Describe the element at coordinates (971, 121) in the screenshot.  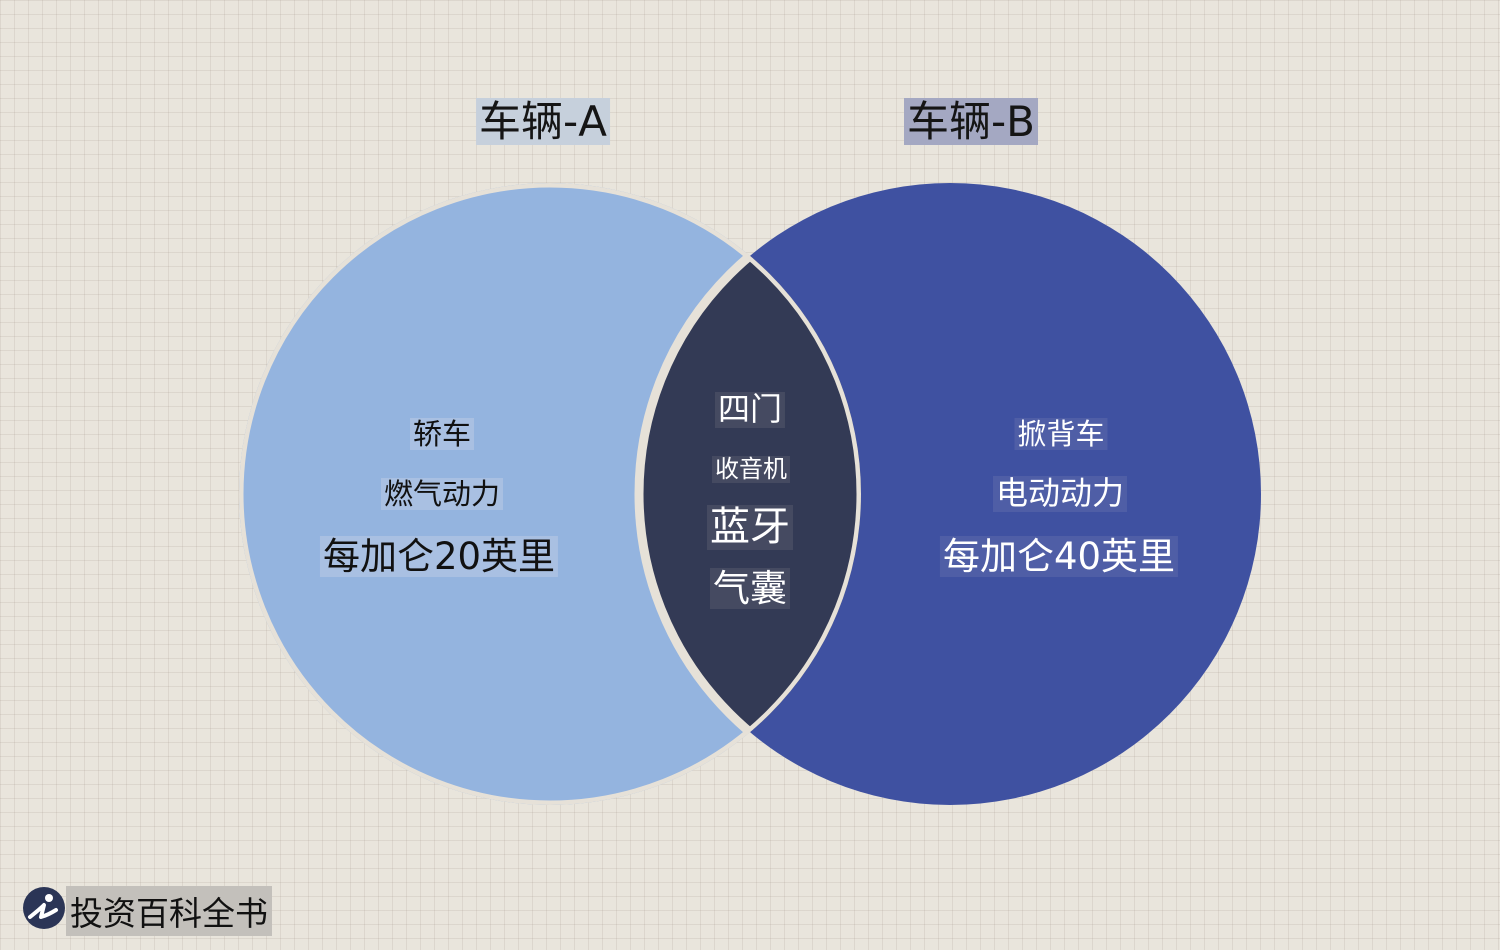
I see `vehicle-b-title: 车辆-B` at that location.